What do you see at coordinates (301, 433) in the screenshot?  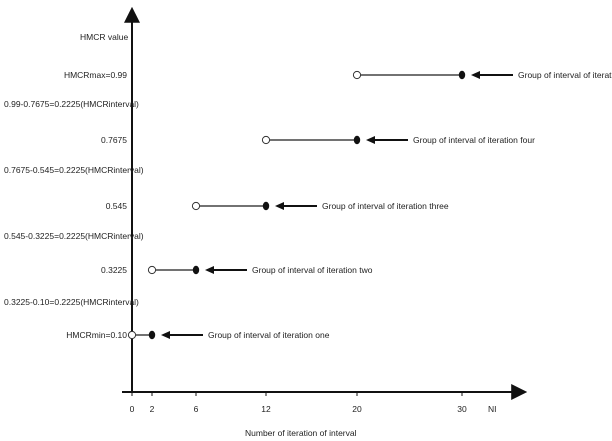 I see `x-axis-title: Number of iteration of interval` at bounding box center [301, 433].